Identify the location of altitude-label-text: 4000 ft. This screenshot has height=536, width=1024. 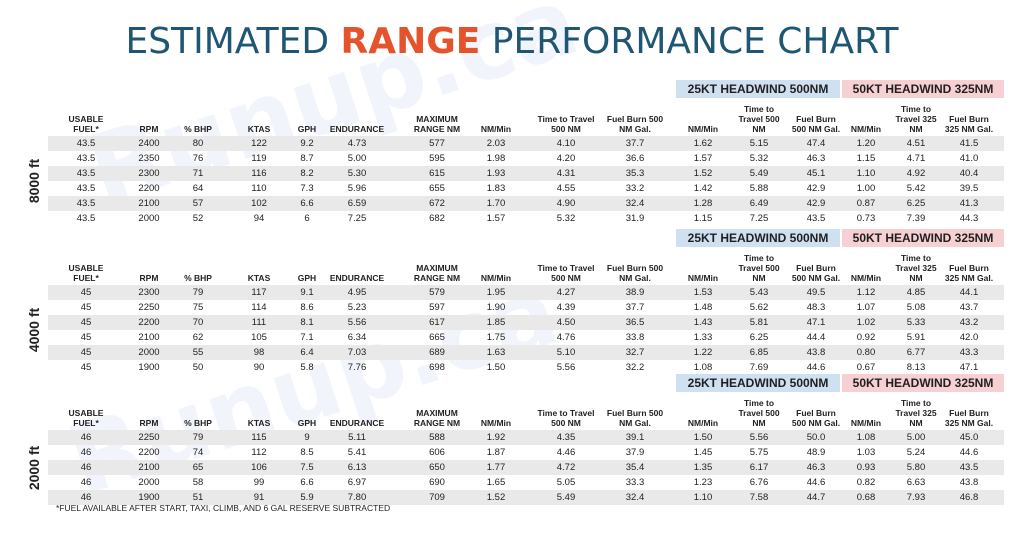
(34, 330).